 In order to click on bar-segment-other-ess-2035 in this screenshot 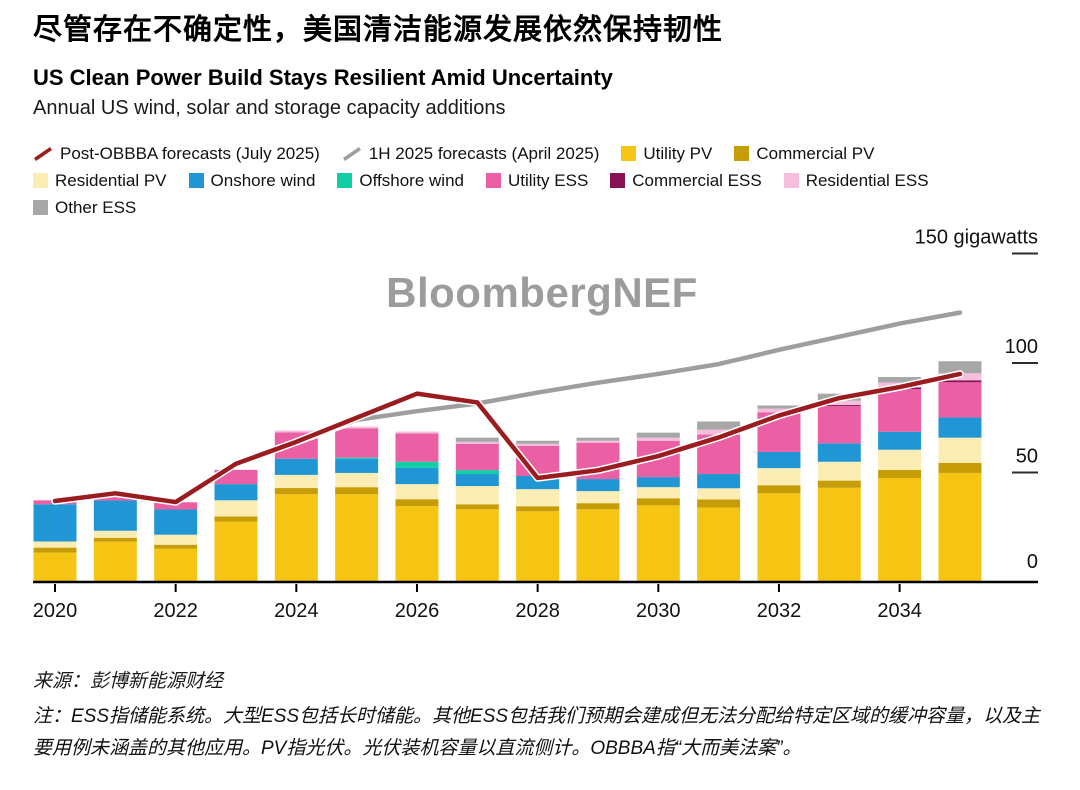, I will do `click(960, 367)`.